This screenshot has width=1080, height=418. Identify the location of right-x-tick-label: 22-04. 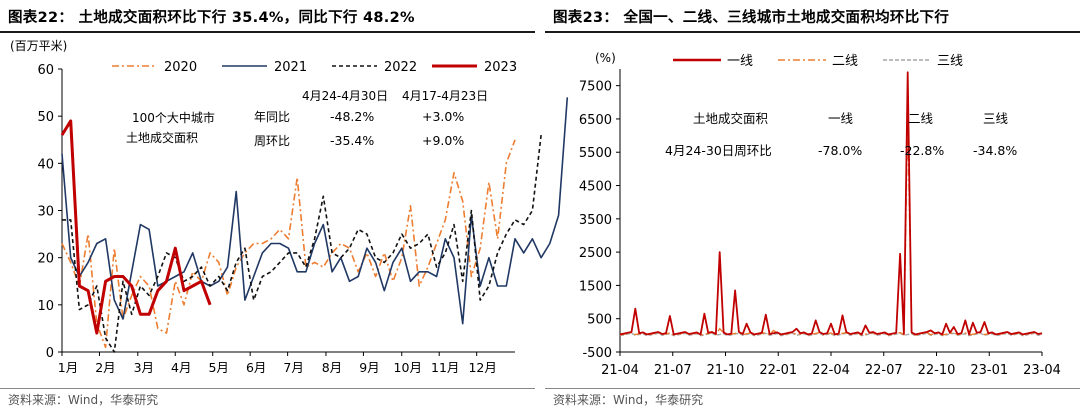
(831, 370).